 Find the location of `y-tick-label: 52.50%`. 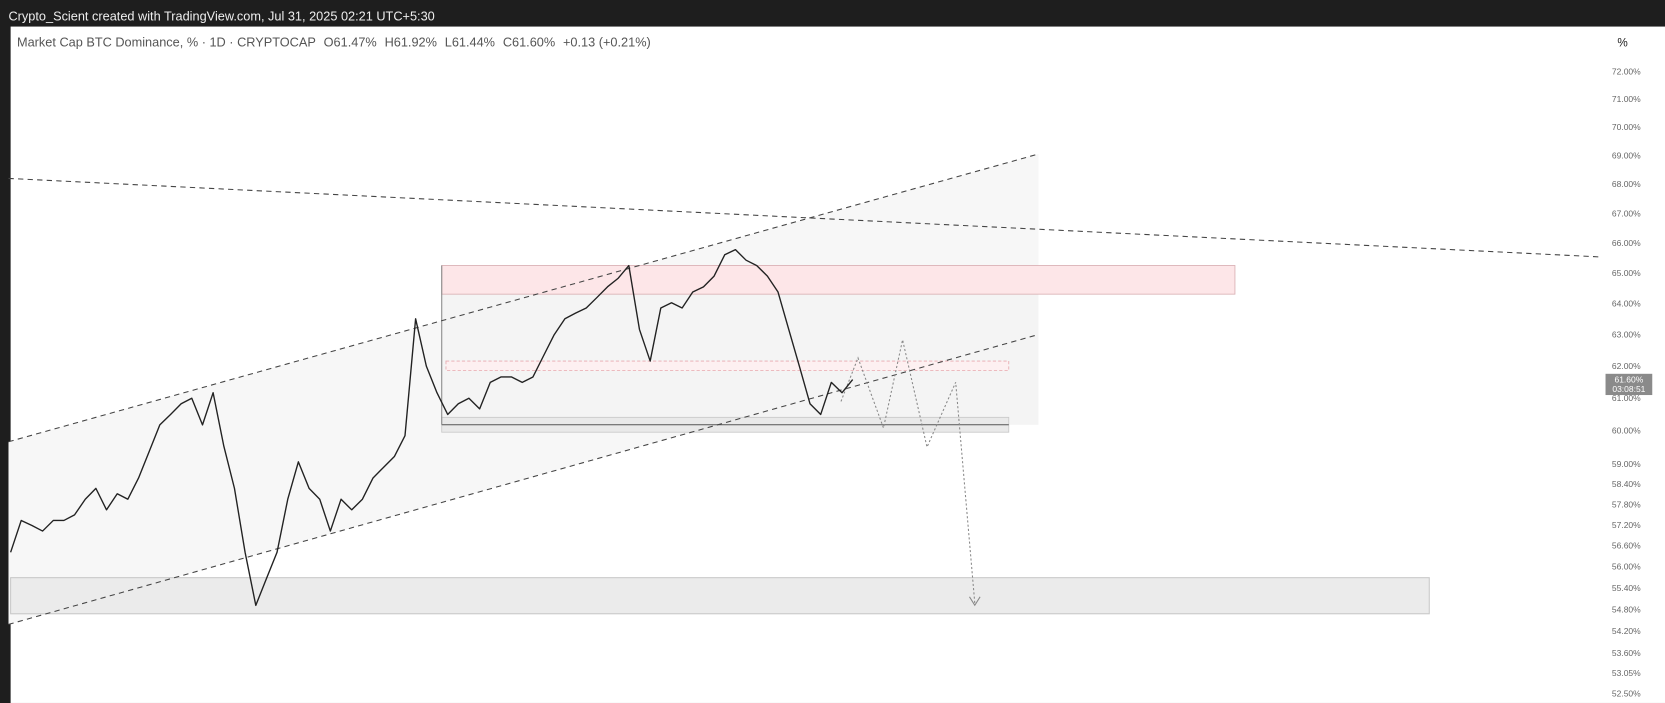

y-tick-label: 52.50% is located at coordinates (1626, 694).